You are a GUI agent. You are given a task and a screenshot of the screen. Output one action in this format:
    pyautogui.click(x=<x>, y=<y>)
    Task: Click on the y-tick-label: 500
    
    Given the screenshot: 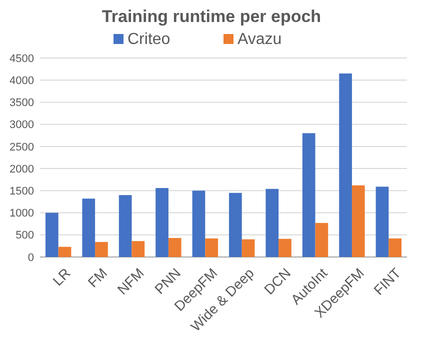 What is the action you would take?
    pyautogui.click(x=25, y=236)
    